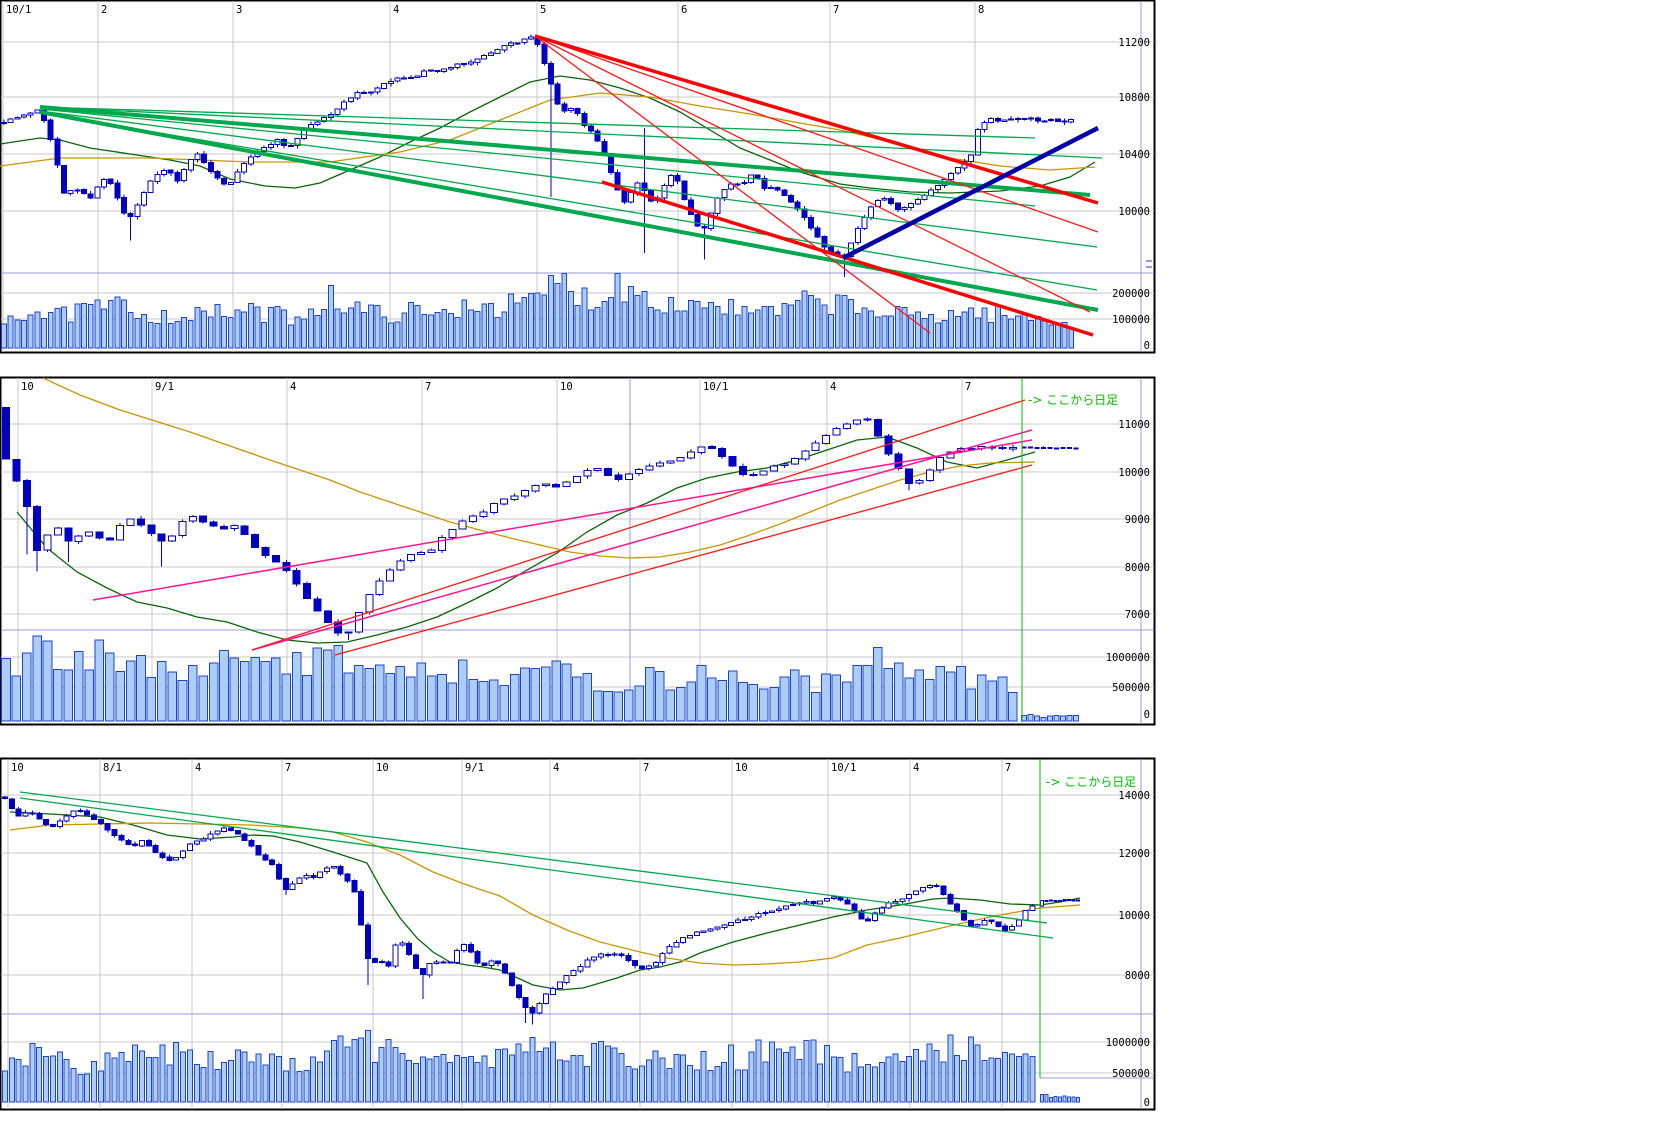 The height and width of the screenshot is (1122, 1662). What do you see at coordinates (1134, 155) in the screenshot?
I see `y-axis-label: 10400` at bounding box center [1134, 155].